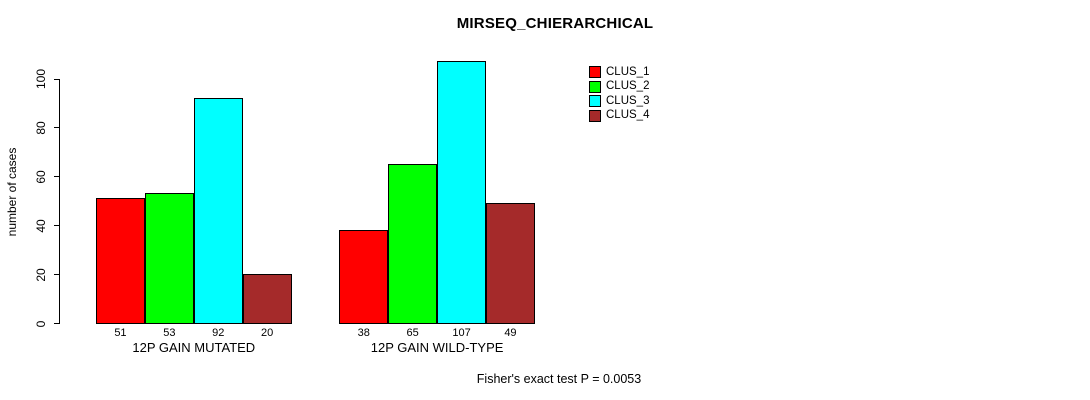 Image resolution: width=1090 pixels, height=400 pixels. I want to click on legend: CLUS_1 CLUS_2 CLUS_3 CLUS_4, so click(619, 94).